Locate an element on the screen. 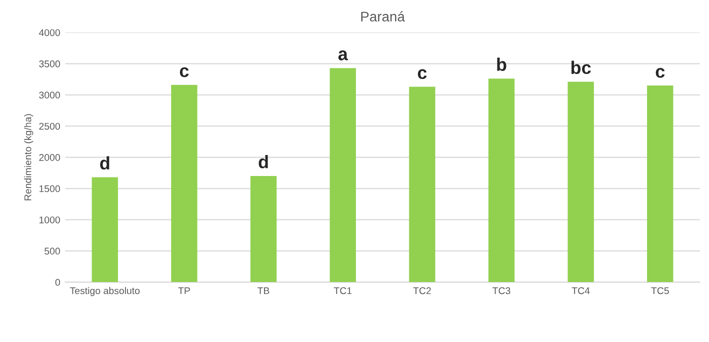  annotation: b is located at coordinates (501, 64).